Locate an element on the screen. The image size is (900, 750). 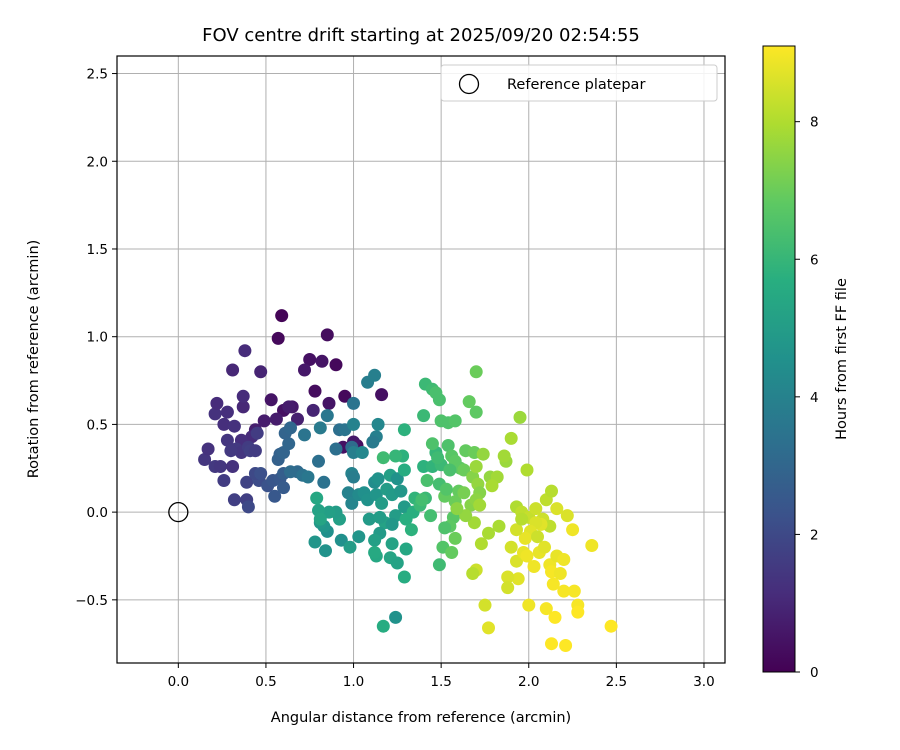
x-axis-label: Angular distance from reference (arcmin) is located at coordinates (421, 718).